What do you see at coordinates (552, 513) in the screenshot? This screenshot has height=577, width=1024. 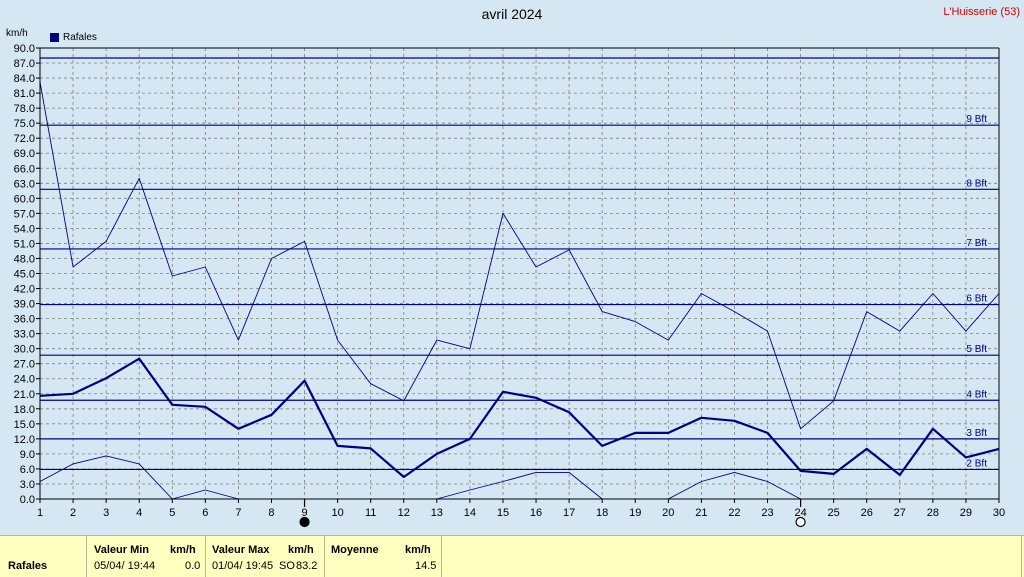 I see `moon-phases` at bounding box center [552, 513].